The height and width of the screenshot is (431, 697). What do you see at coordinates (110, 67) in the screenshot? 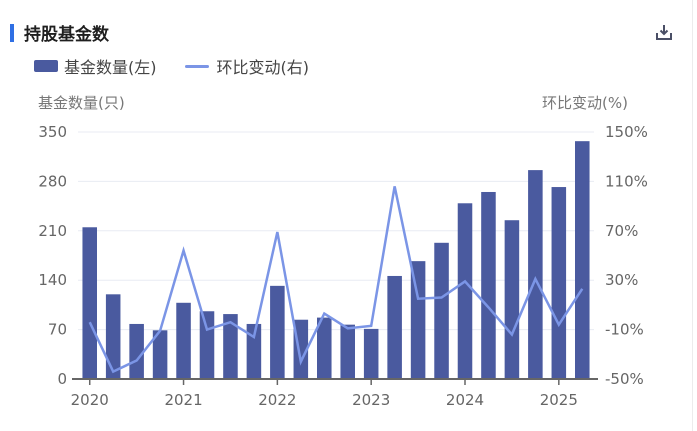
I see `legend-label-fund-count: 基金数量(左)` at bounding box center [110, 67].